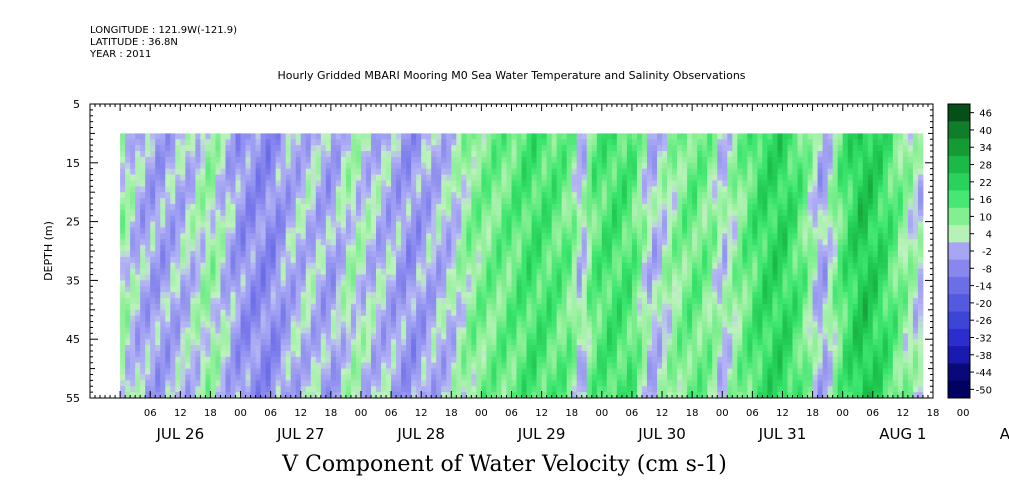 This screenshot has height=504, width=1009. What do you see at coordinates (163, 30) in the screenshot?
I see `longitude-label: LONGITUDE : 121.9W(-121.9)` at bounding box center [163, 30].